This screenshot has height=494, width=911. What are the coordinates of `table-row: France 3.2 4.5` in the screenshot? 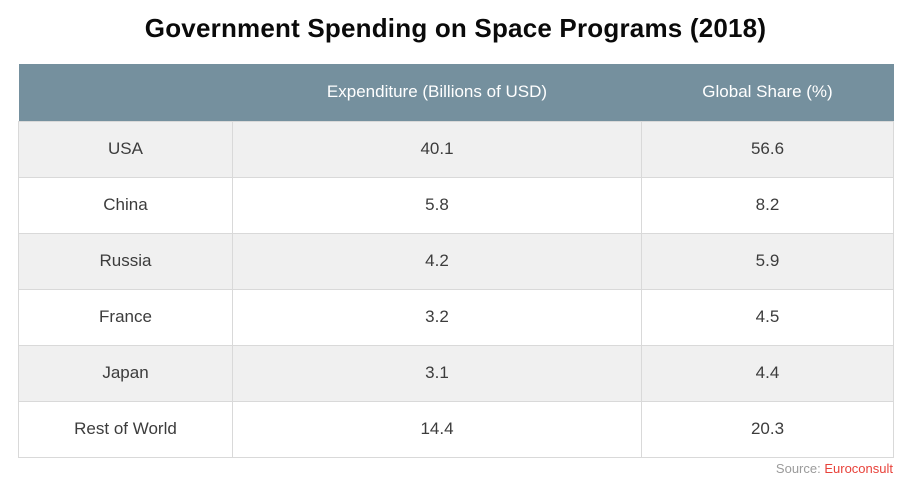 It's located at (456, 317).